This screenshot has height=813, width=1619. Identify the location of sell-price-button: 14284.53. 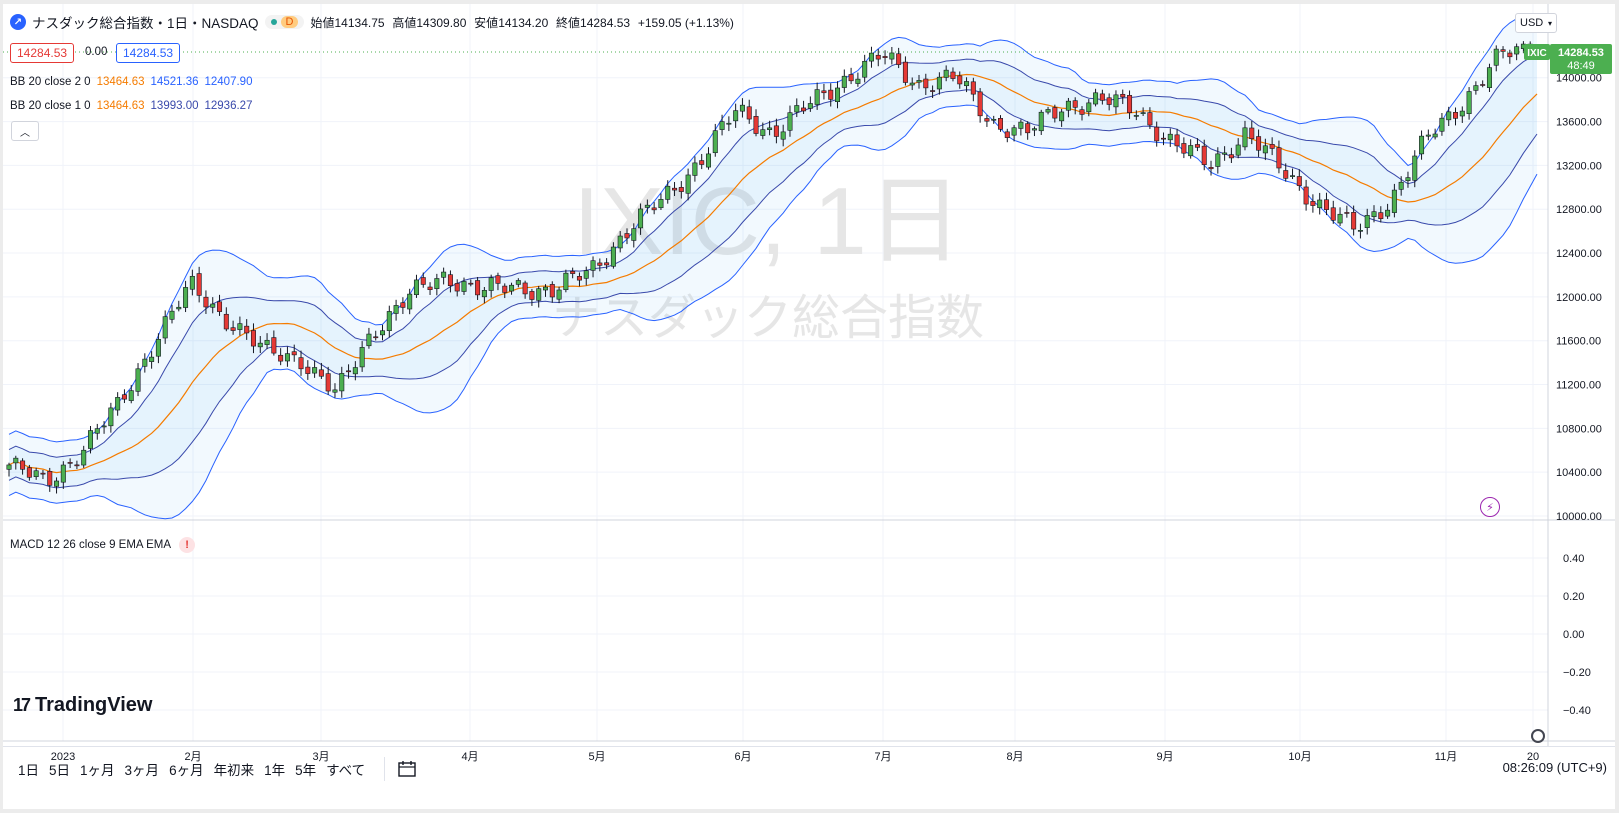
(42, 53).